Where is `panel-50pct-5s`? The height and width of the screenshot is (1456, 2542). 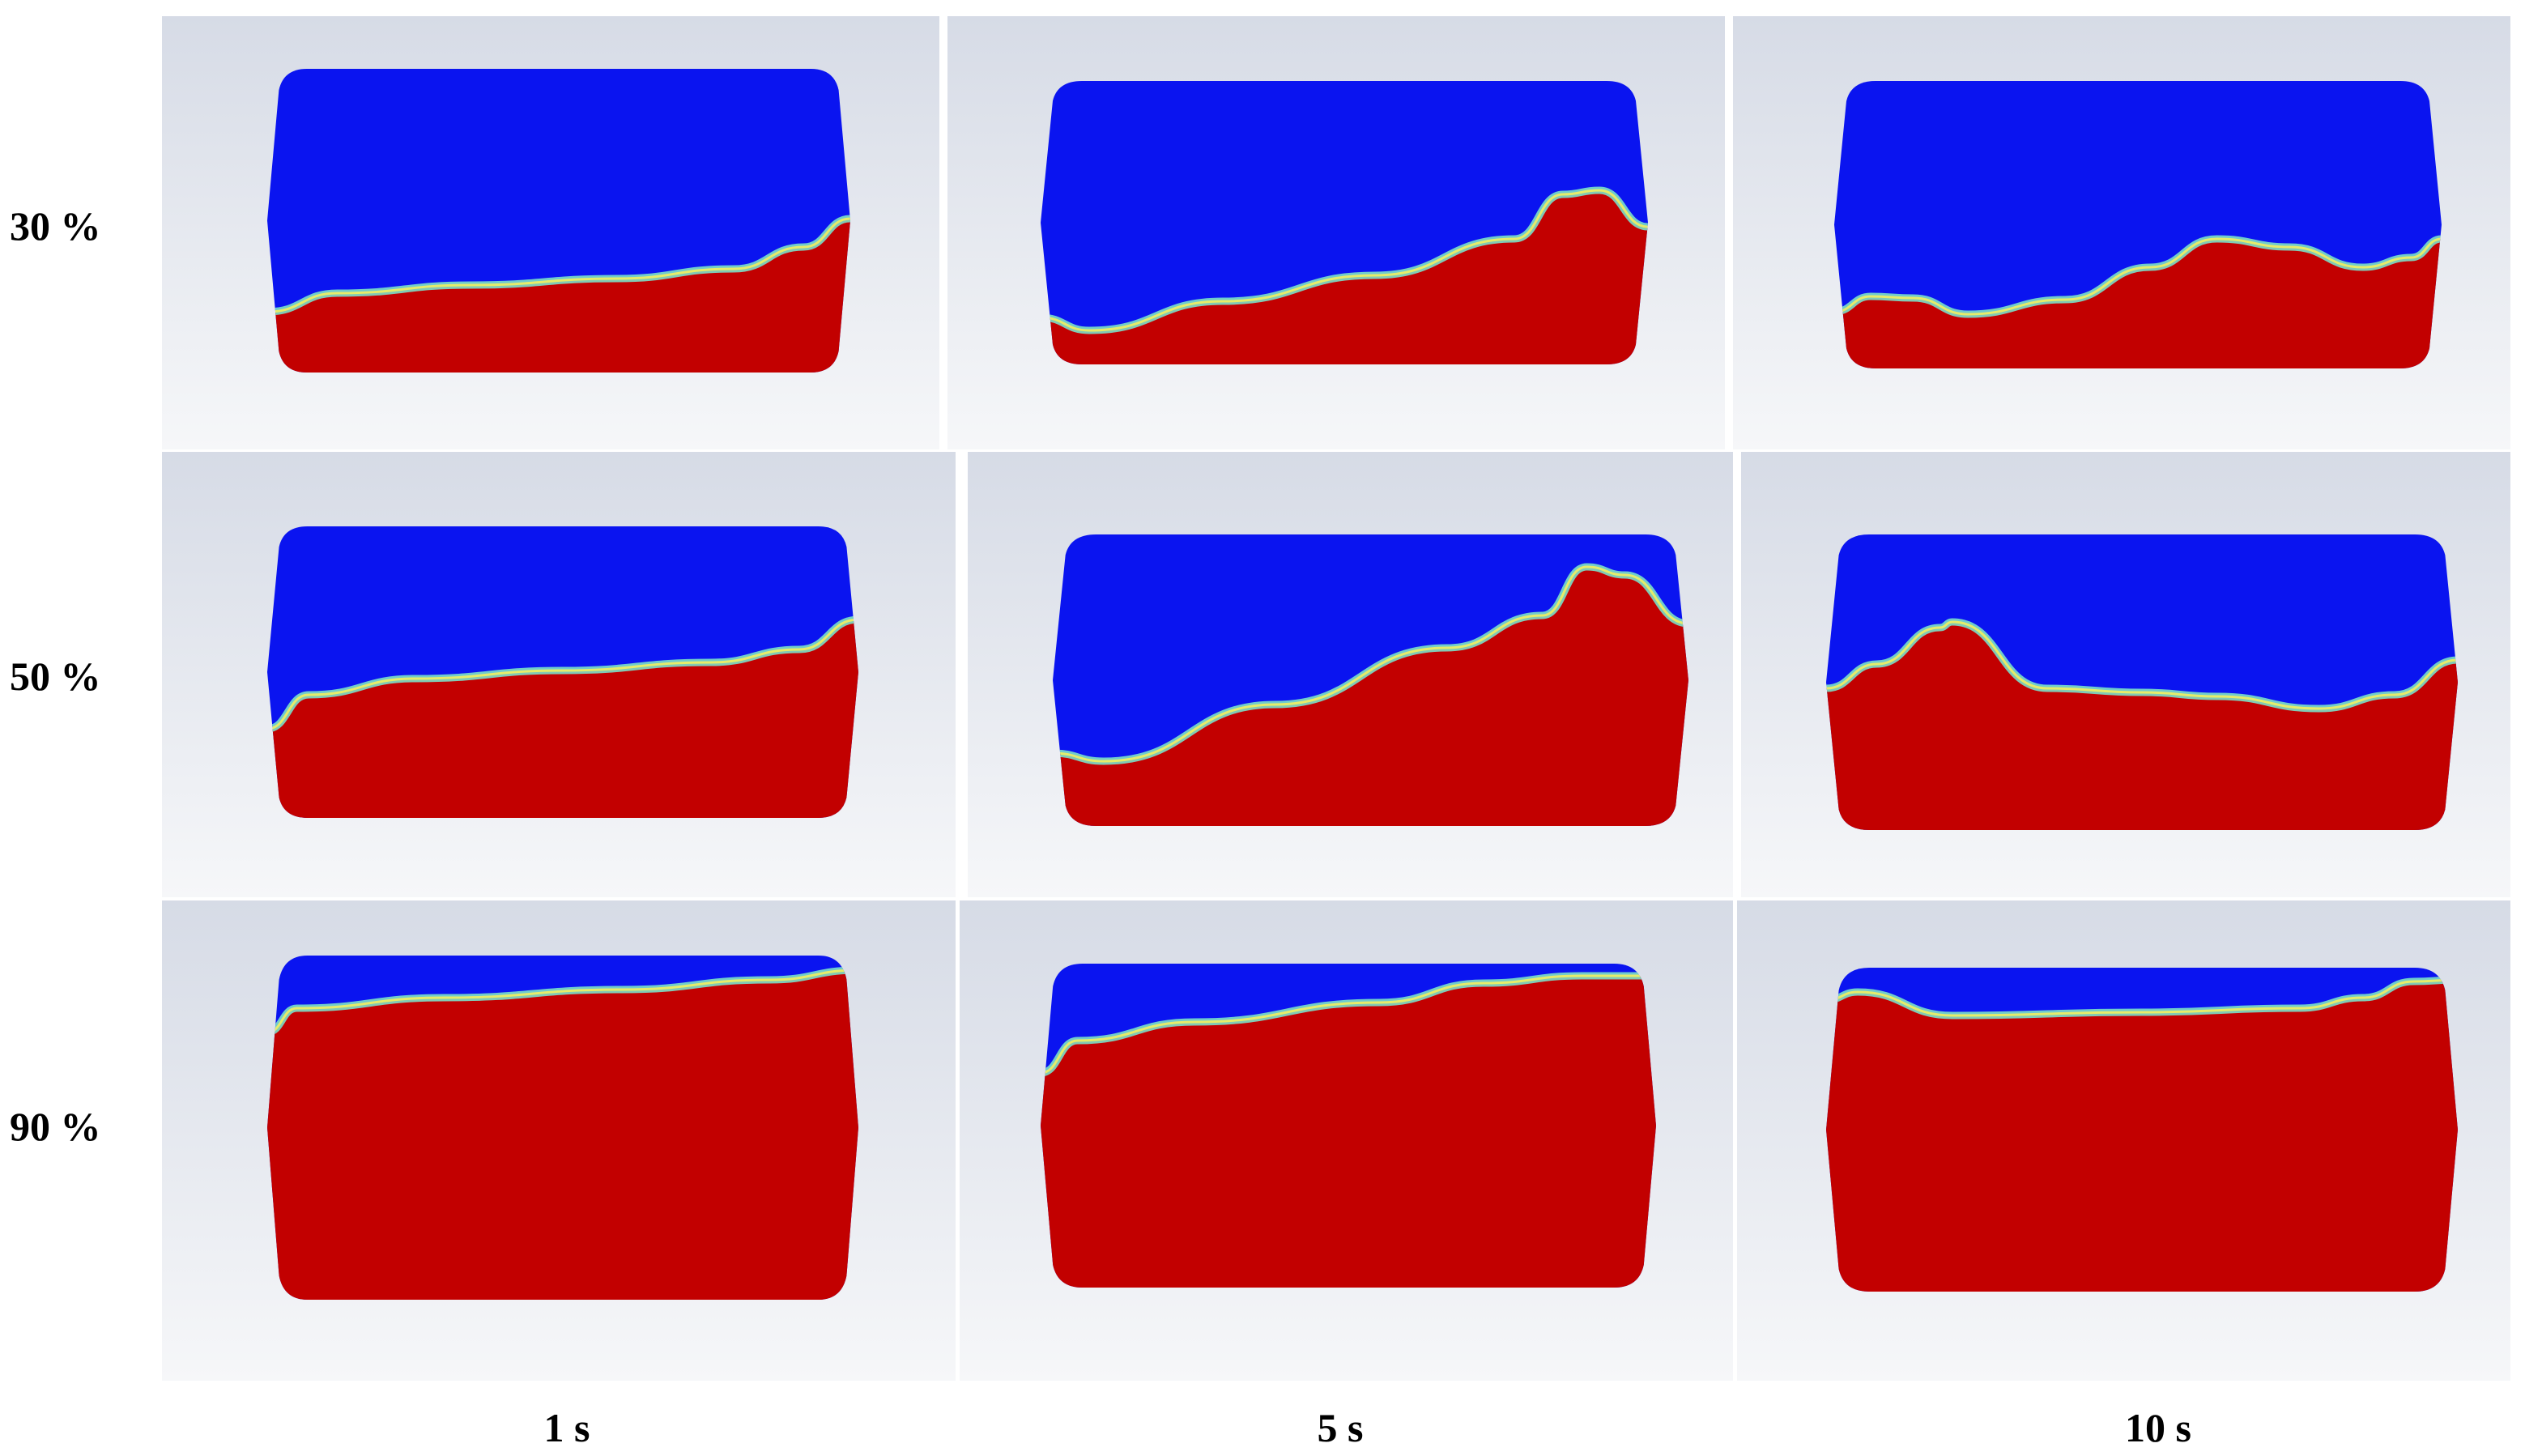 panel-50pct-5s is located at coordinates (1351, 674).